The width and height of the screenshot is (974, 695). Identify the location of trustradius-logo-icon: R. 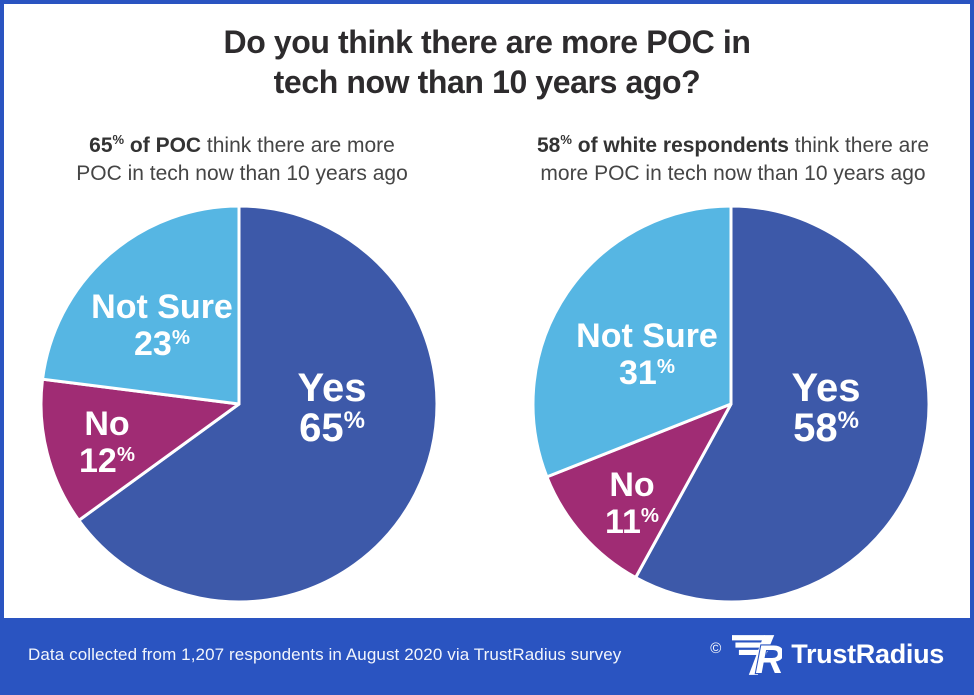
(757, 655).